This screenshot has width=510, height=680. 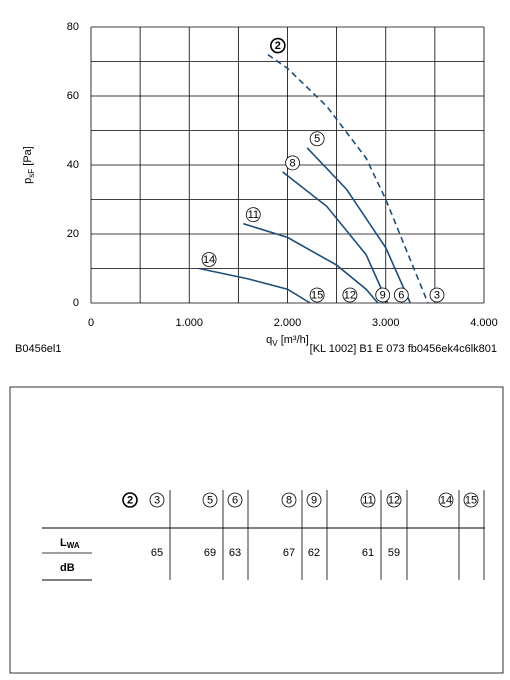 I want to click on x-tick-label: 0, so click(x=91, y=323).